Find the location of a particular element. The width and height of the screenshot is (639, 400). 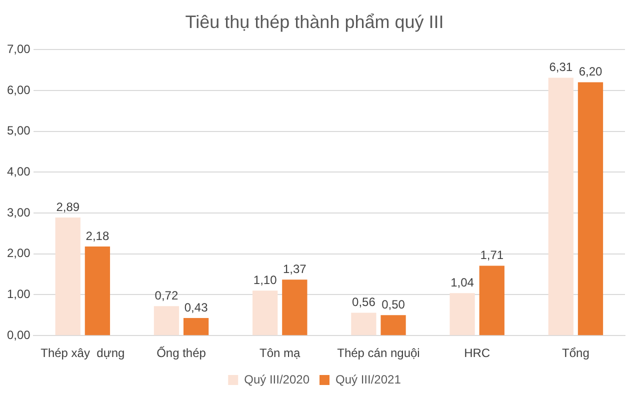

x-tick-label: Thép xây dựng is located at coordinates (82, 353).